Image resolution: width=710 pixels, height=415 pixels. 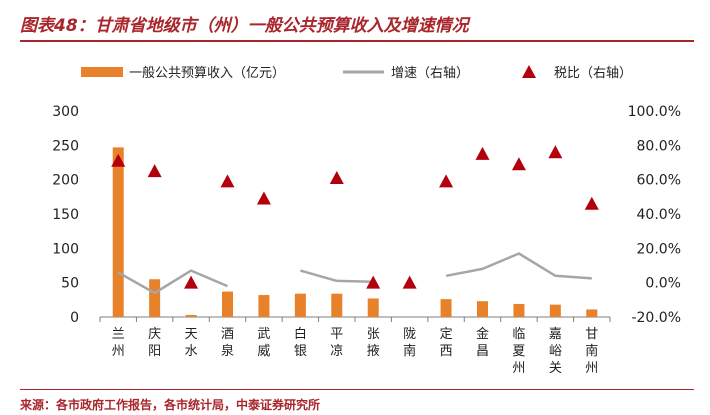 What do you see at coordinates (555, 368) in the screenshot?
I see `category-label-char: 关` at bounding box center [555, 368].